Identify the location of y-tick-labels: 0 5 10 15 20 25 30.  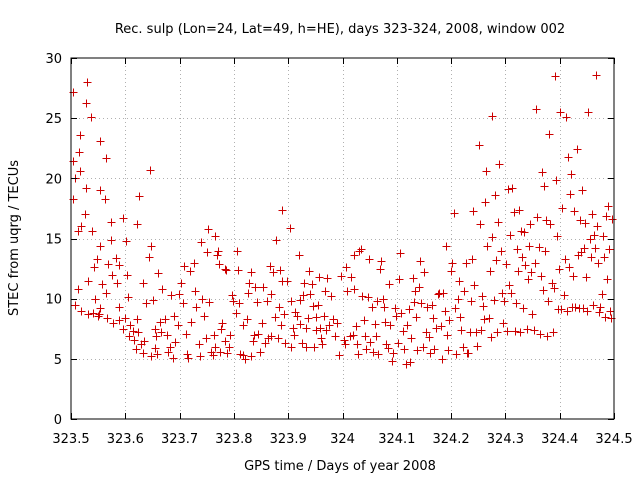
(53, 240).